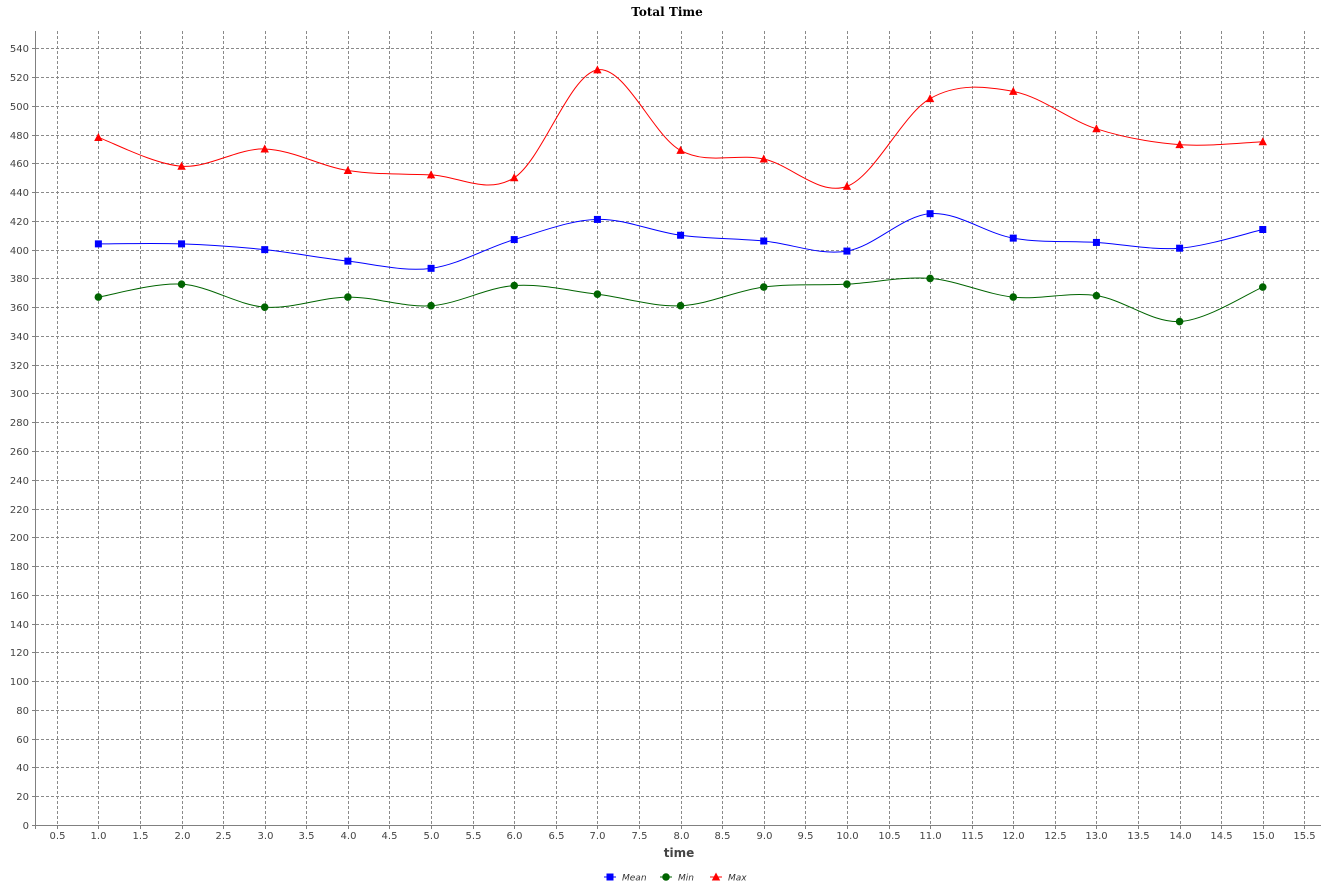  I want to click on y-tick-label: 40, so click(22, 768).